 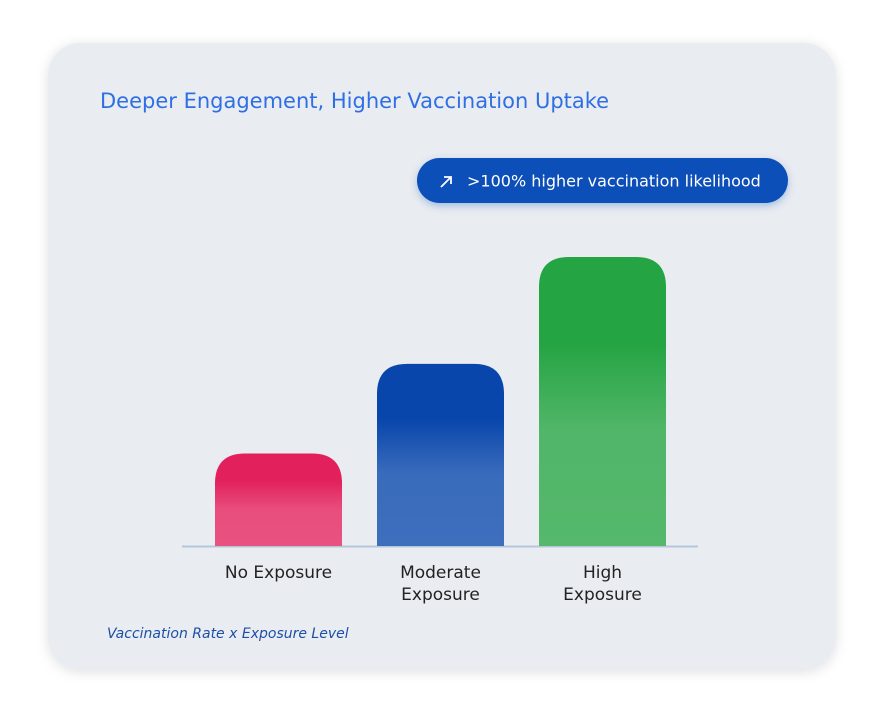 I want to click on footnote: Vaccination Rate x Exposure Level, so click(x=228, y=634).